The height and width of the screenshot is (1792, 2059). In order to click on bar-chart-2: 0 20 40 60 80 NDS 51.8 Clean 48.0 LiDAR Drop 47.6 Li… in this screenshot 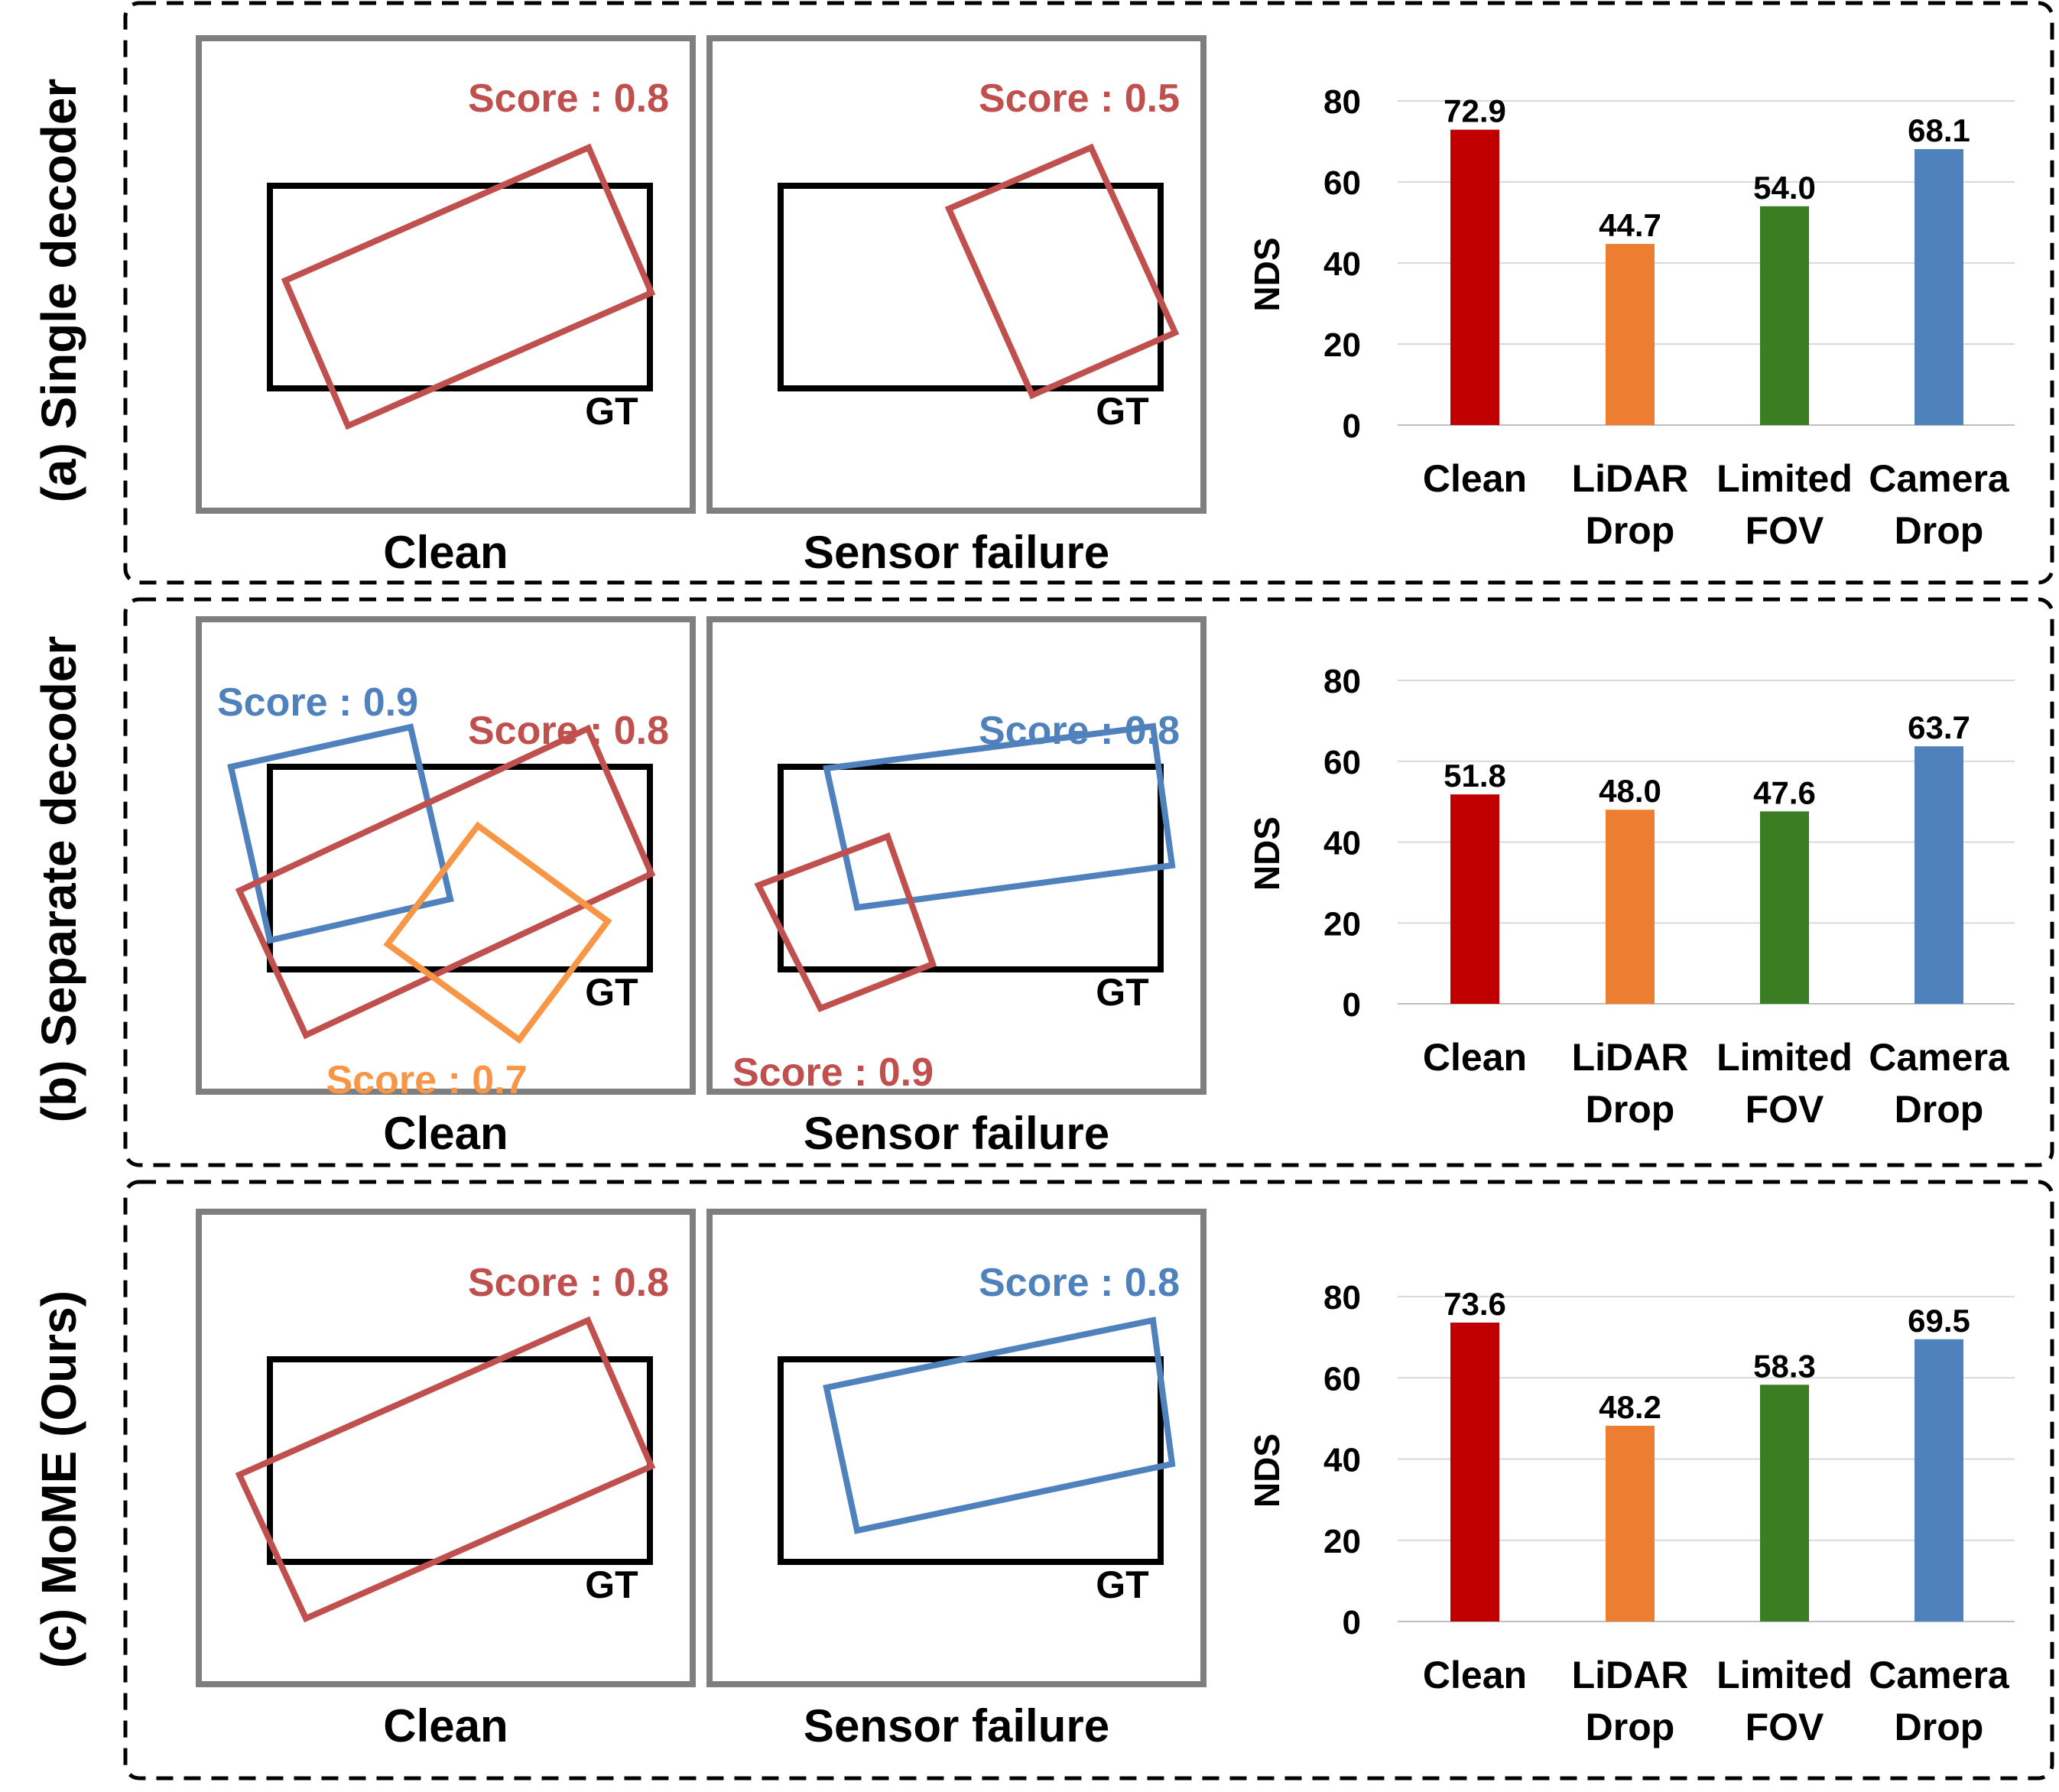, I will do `click(1631, 897)`.